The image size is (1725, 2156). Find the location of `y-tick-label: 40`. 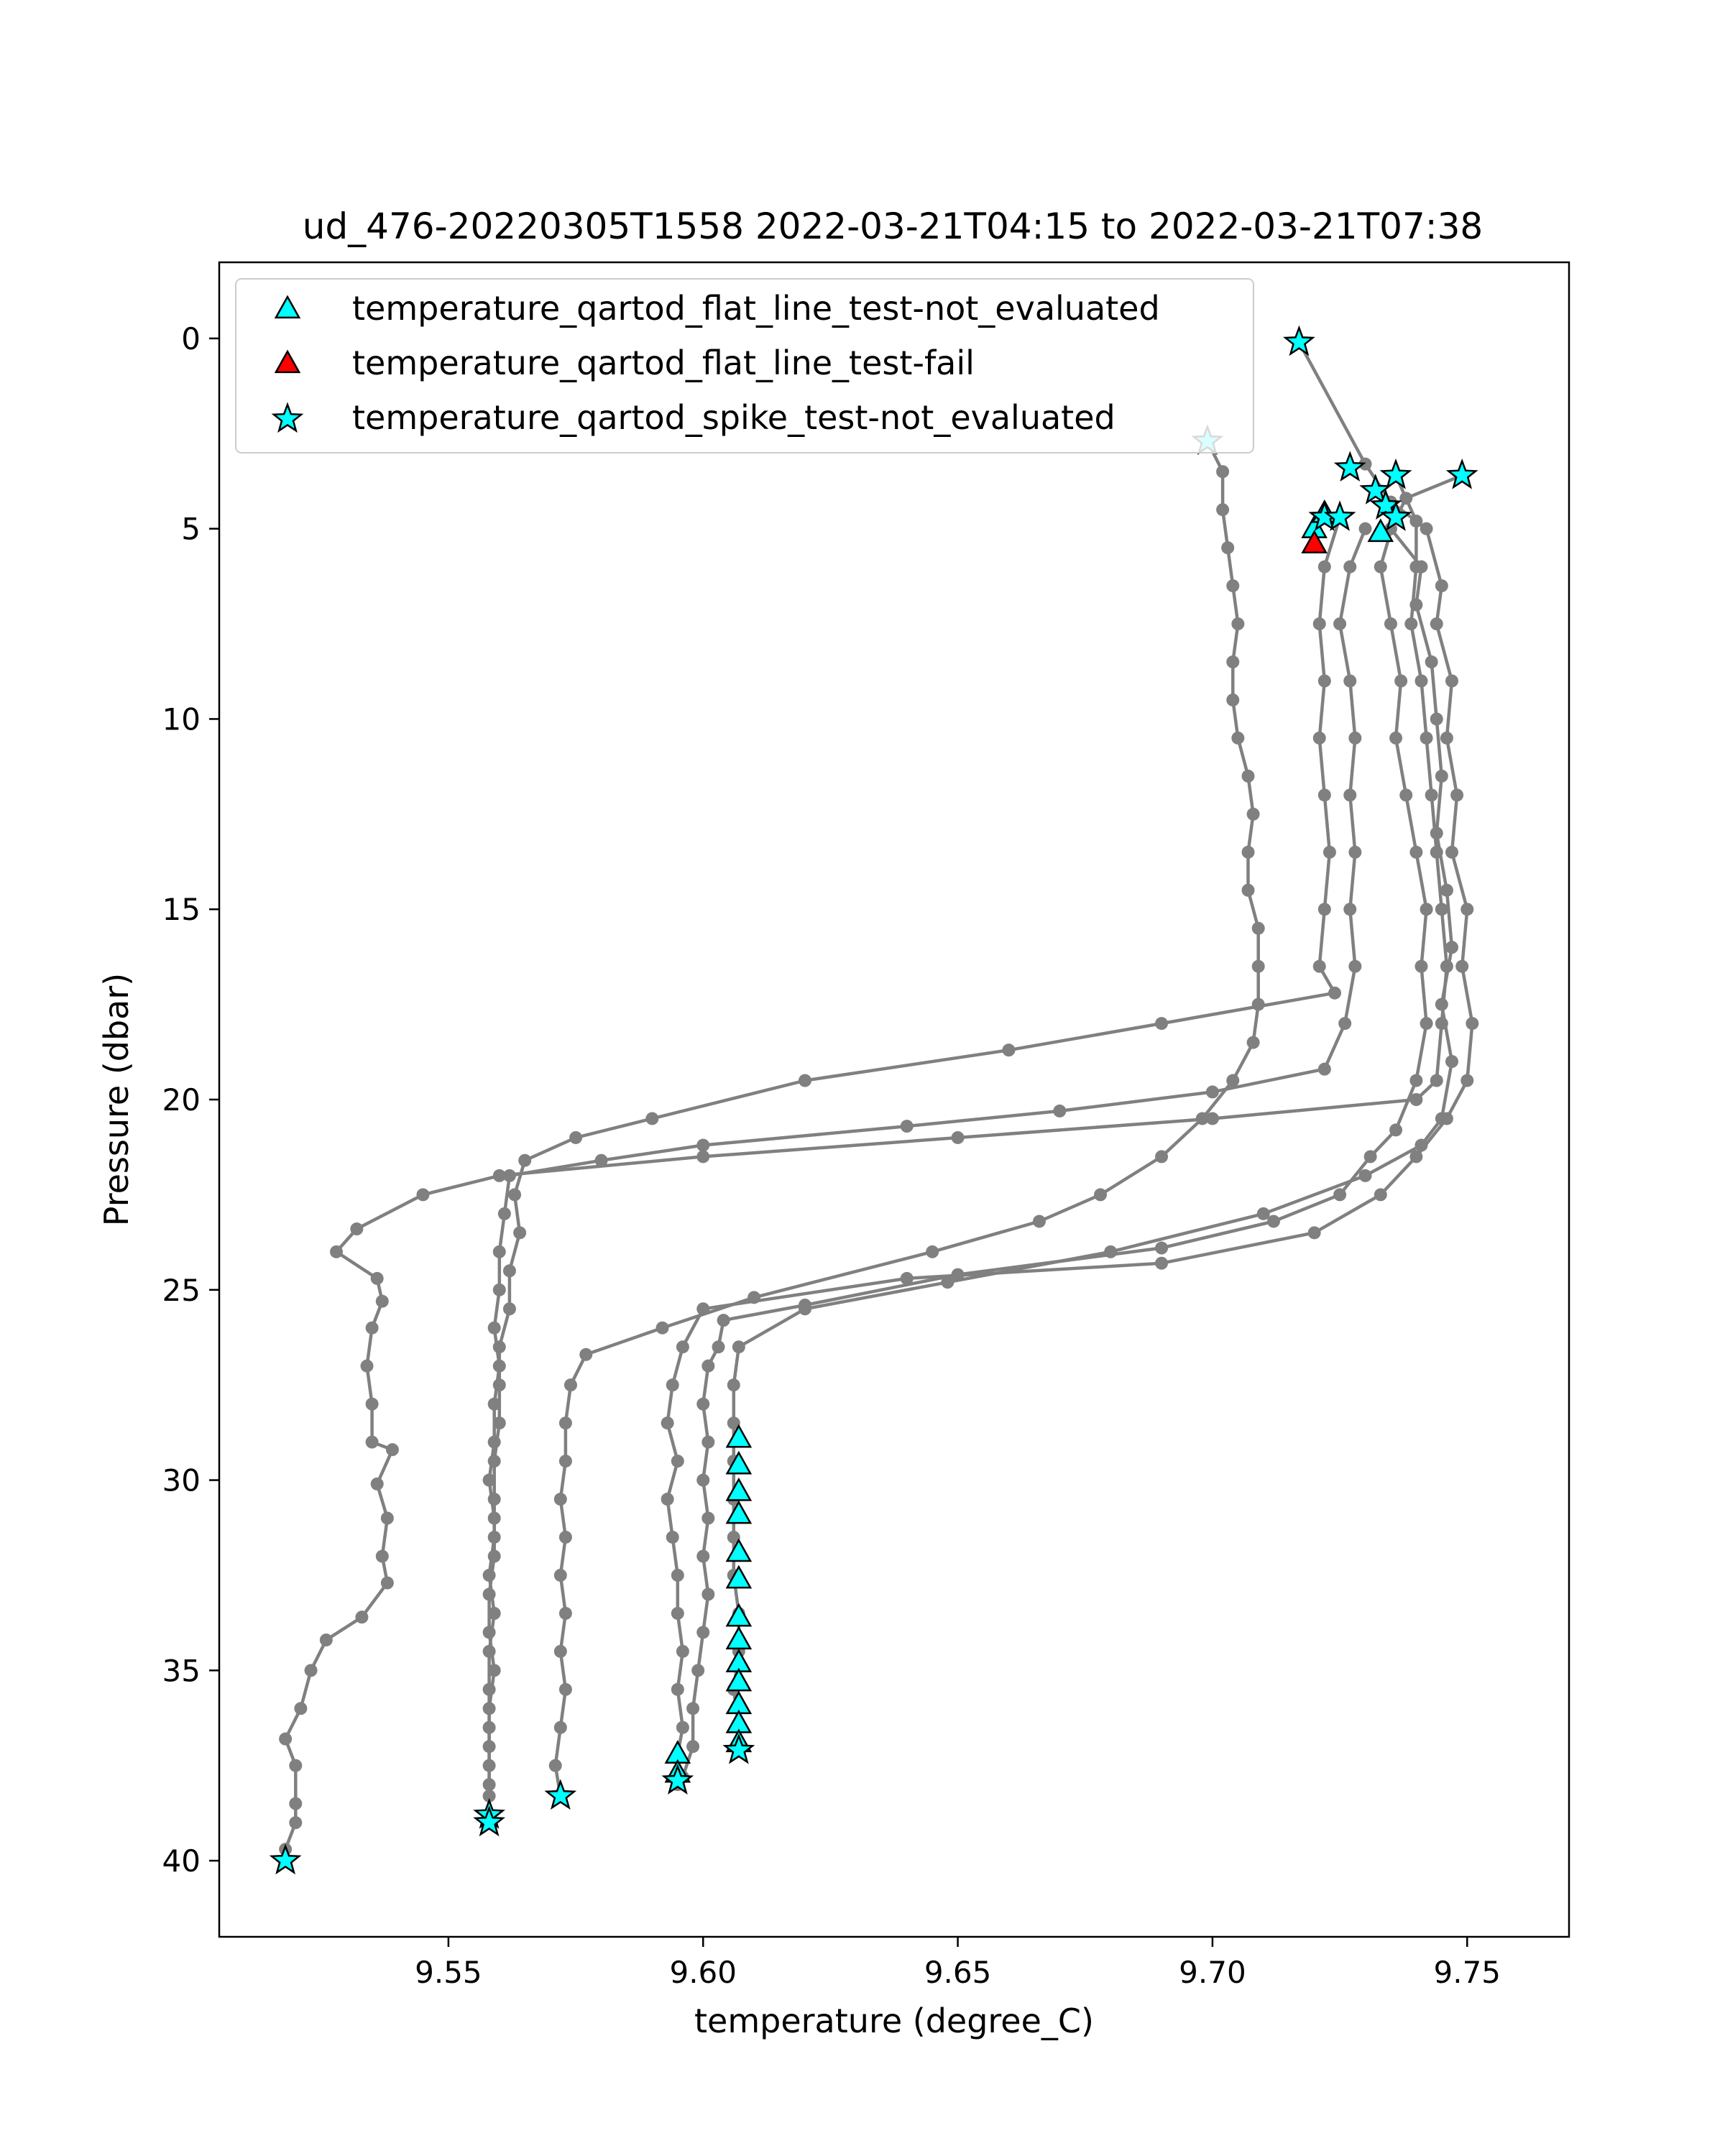

y-tick-label: 40 is located at coordinates (181, 1861).